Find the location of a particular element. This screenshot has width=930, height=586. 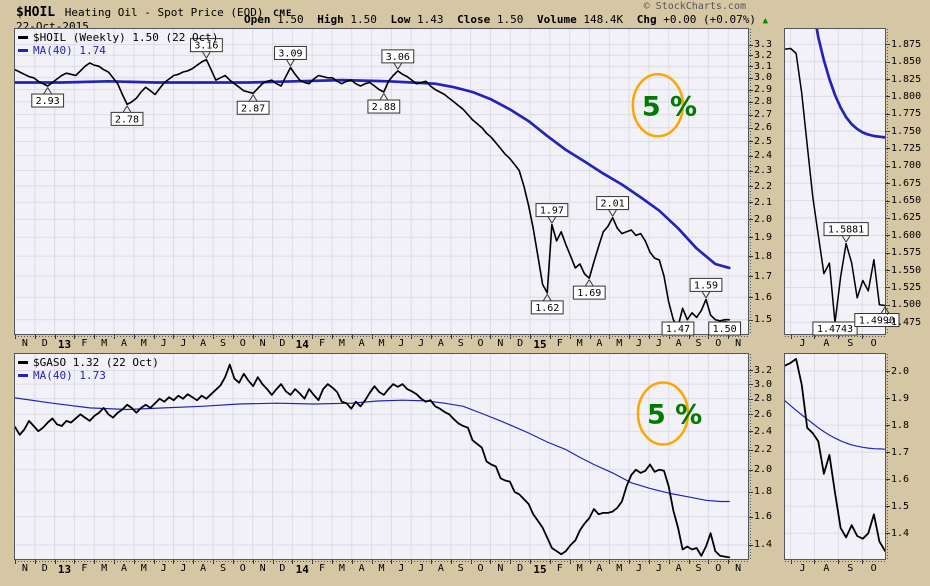

price-line-swatch is located at coordinates (23, 37).